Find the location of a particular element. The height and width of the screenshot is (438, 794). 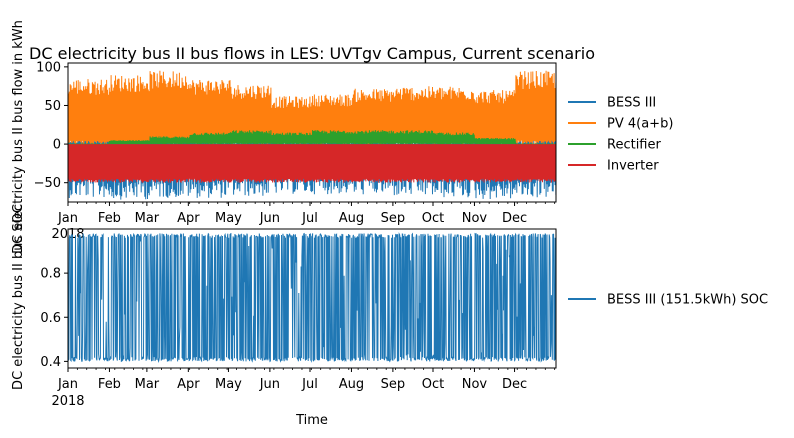

y-tick-label: 50 is located at coordinates (52, 106).